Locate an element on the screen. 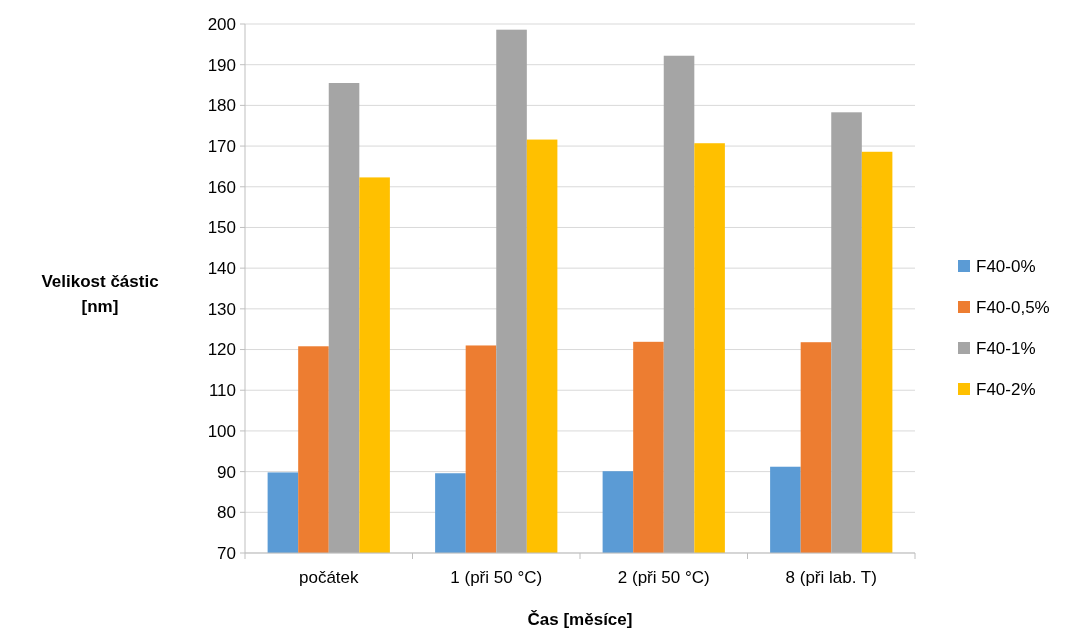 The image size is (1079, 640). y-tick-label: 150 is located at coordinates (221, 228).